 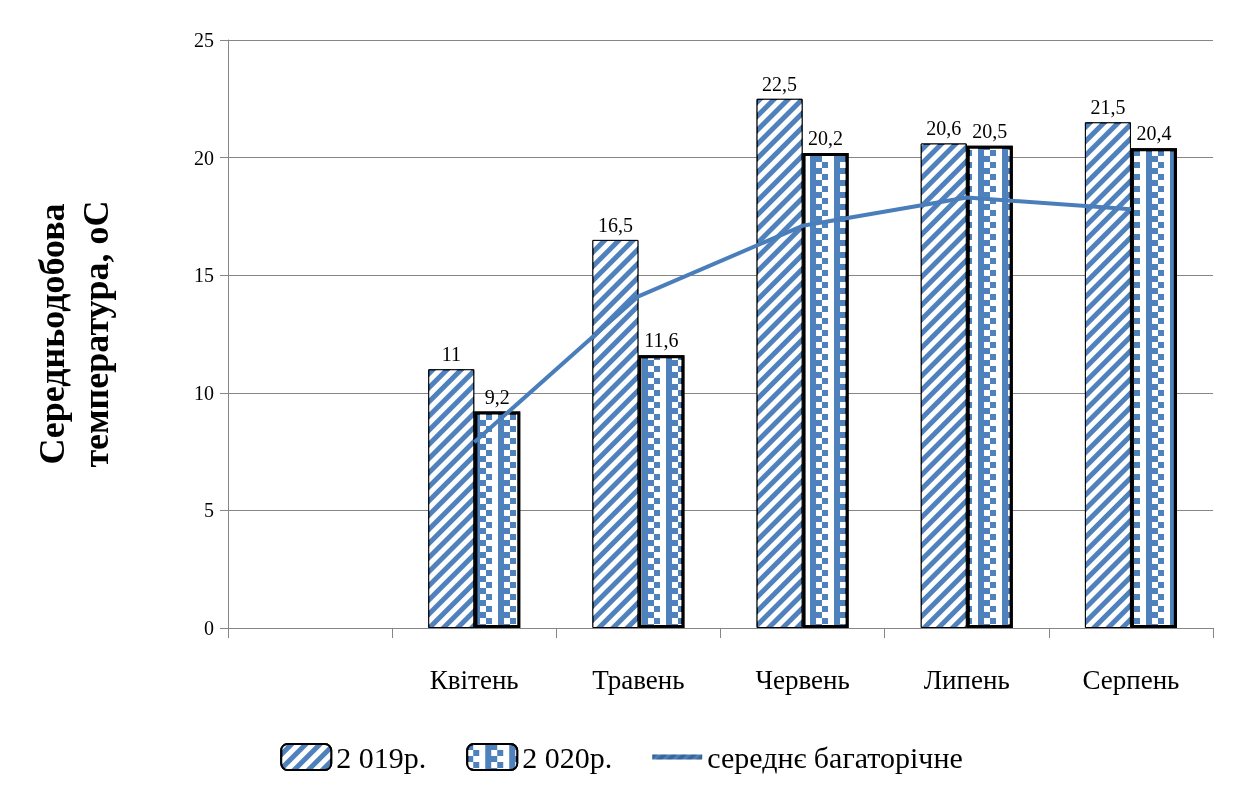 I want to click on x-tick-label: Червень, so click(x=802, y=679).